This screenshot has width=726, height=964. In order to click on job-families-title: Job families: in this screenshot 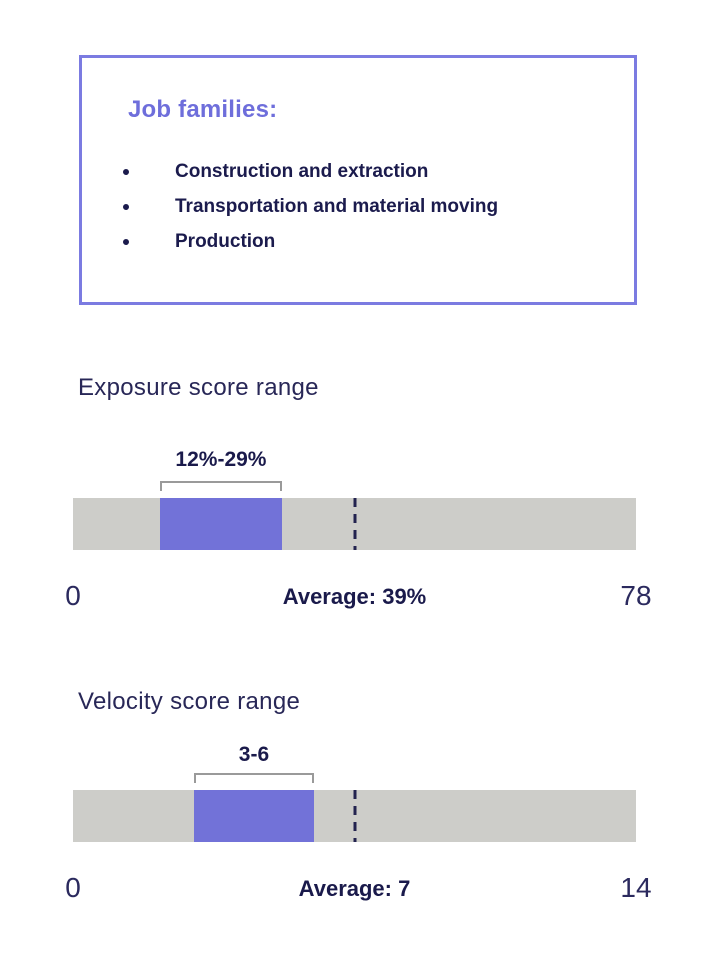, I will do `click(203, 109)`.